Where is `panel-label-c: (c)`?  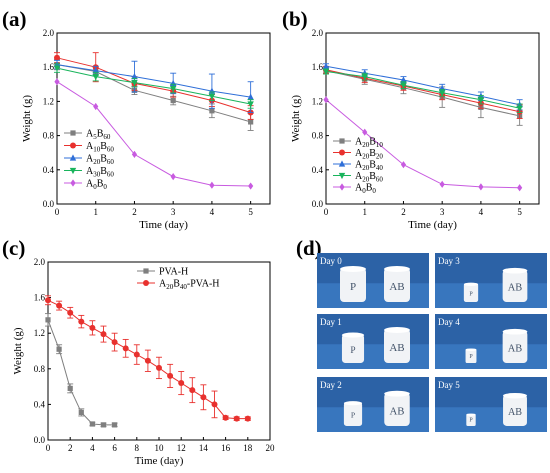
panel-label-c: (c) is located at coordinates (13, 248).